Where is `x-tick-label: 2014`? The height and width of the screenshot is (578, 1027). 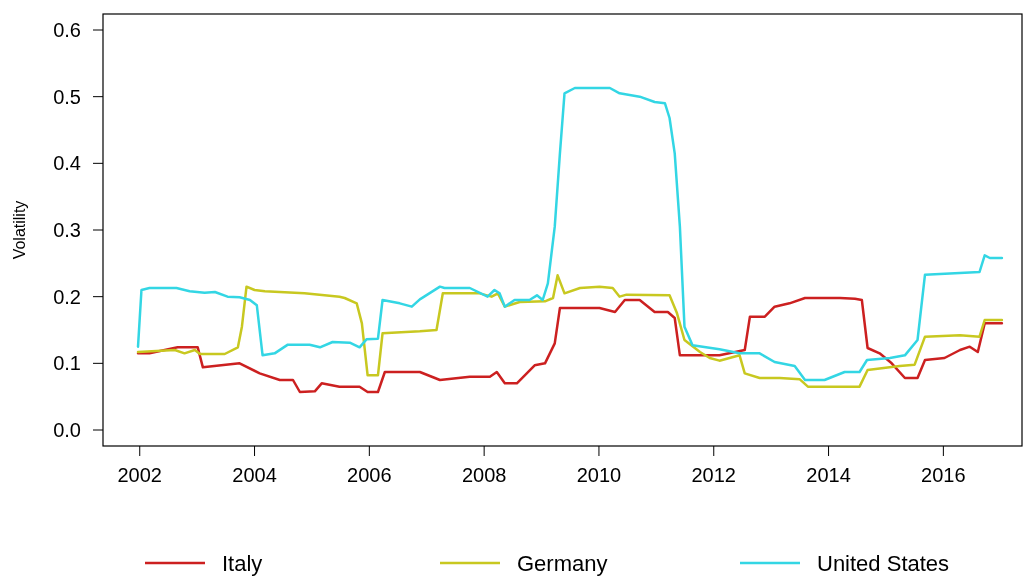 x-tick-label: 2014 is located at coordinates (828, 475).